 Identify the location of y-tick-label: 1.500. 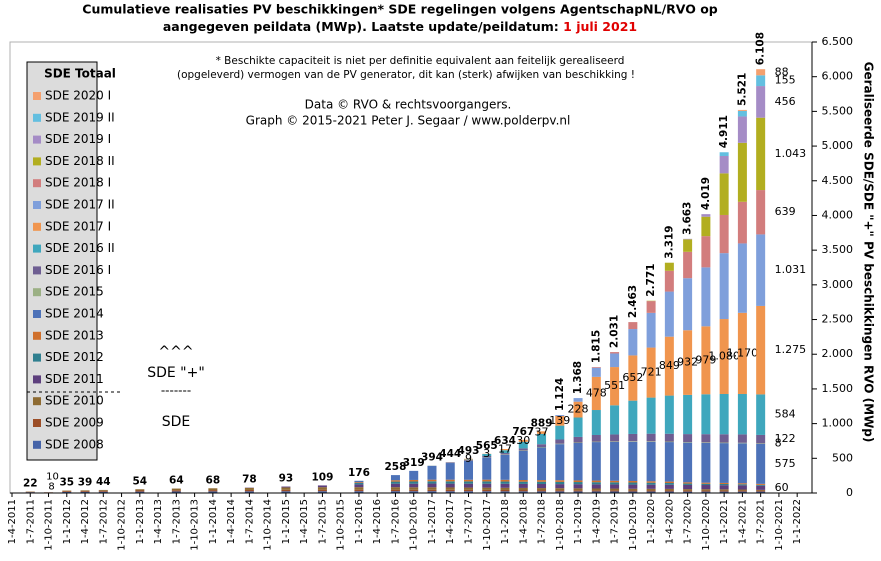
(838, 388).